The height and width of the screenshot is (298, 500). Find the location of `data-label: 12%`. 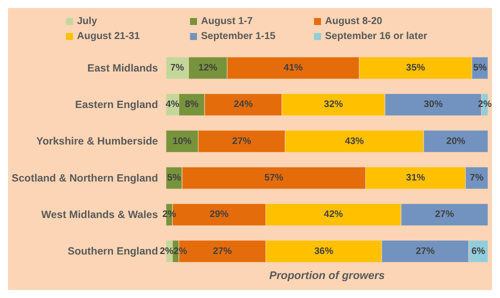

data-label: 12% is located at coordinates (208, 68).